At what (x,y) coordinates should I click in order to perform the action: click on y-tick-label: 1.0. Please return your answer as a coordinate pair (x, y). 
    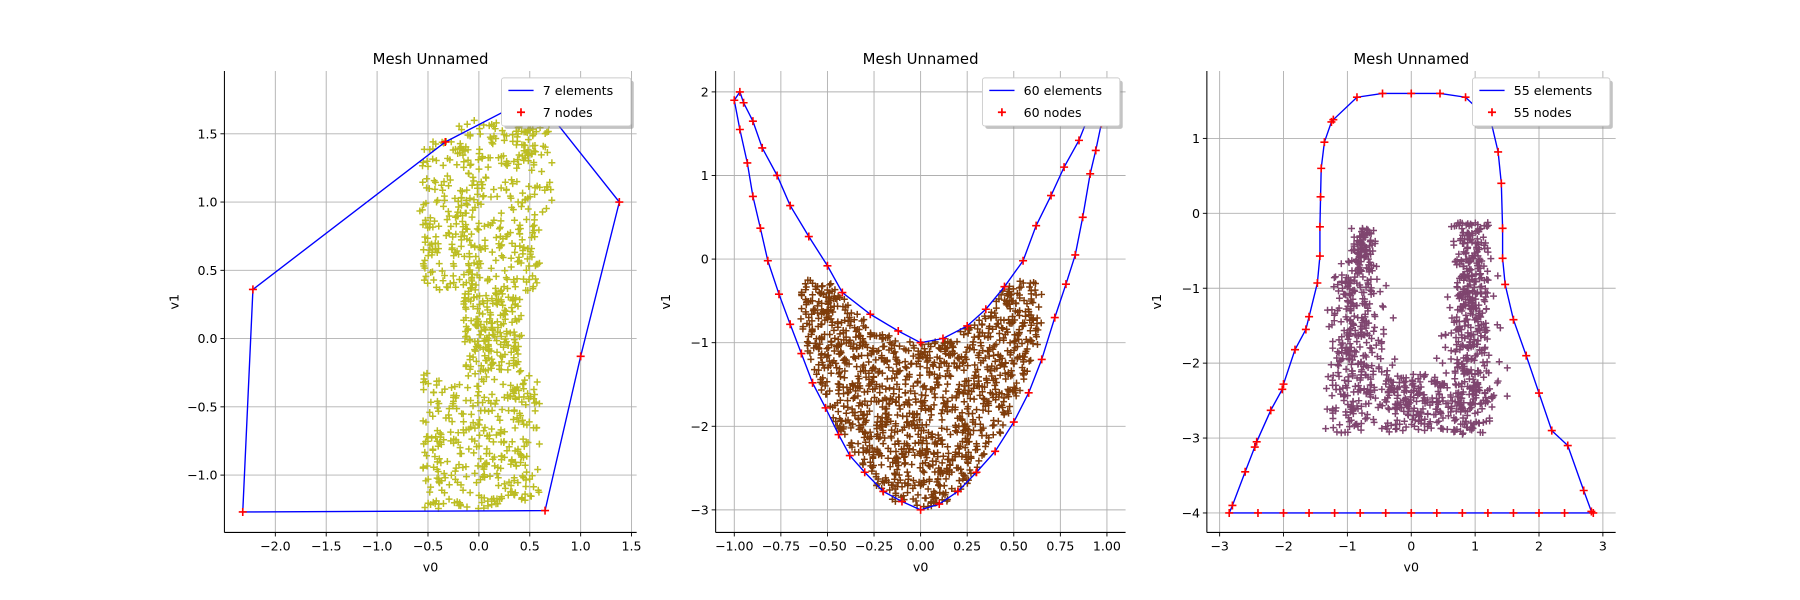
    Looking at the image, I should click on (208, 202).